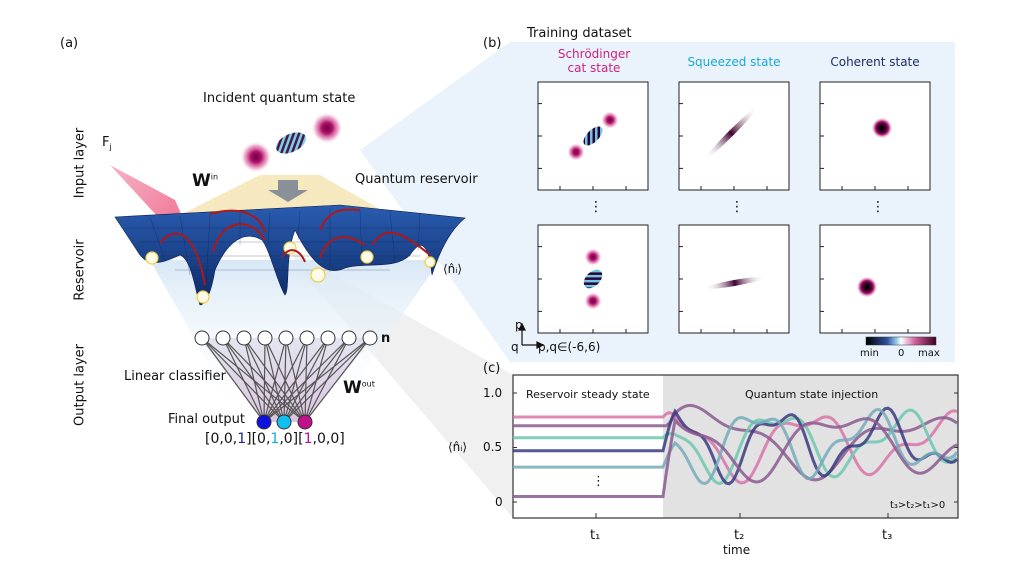 This screenshot has width=1013, height=568. What do you see at coordinates (352, 388) in the screenshot?
I see `w-out-symbol: W` at bounding box center [352, 388].